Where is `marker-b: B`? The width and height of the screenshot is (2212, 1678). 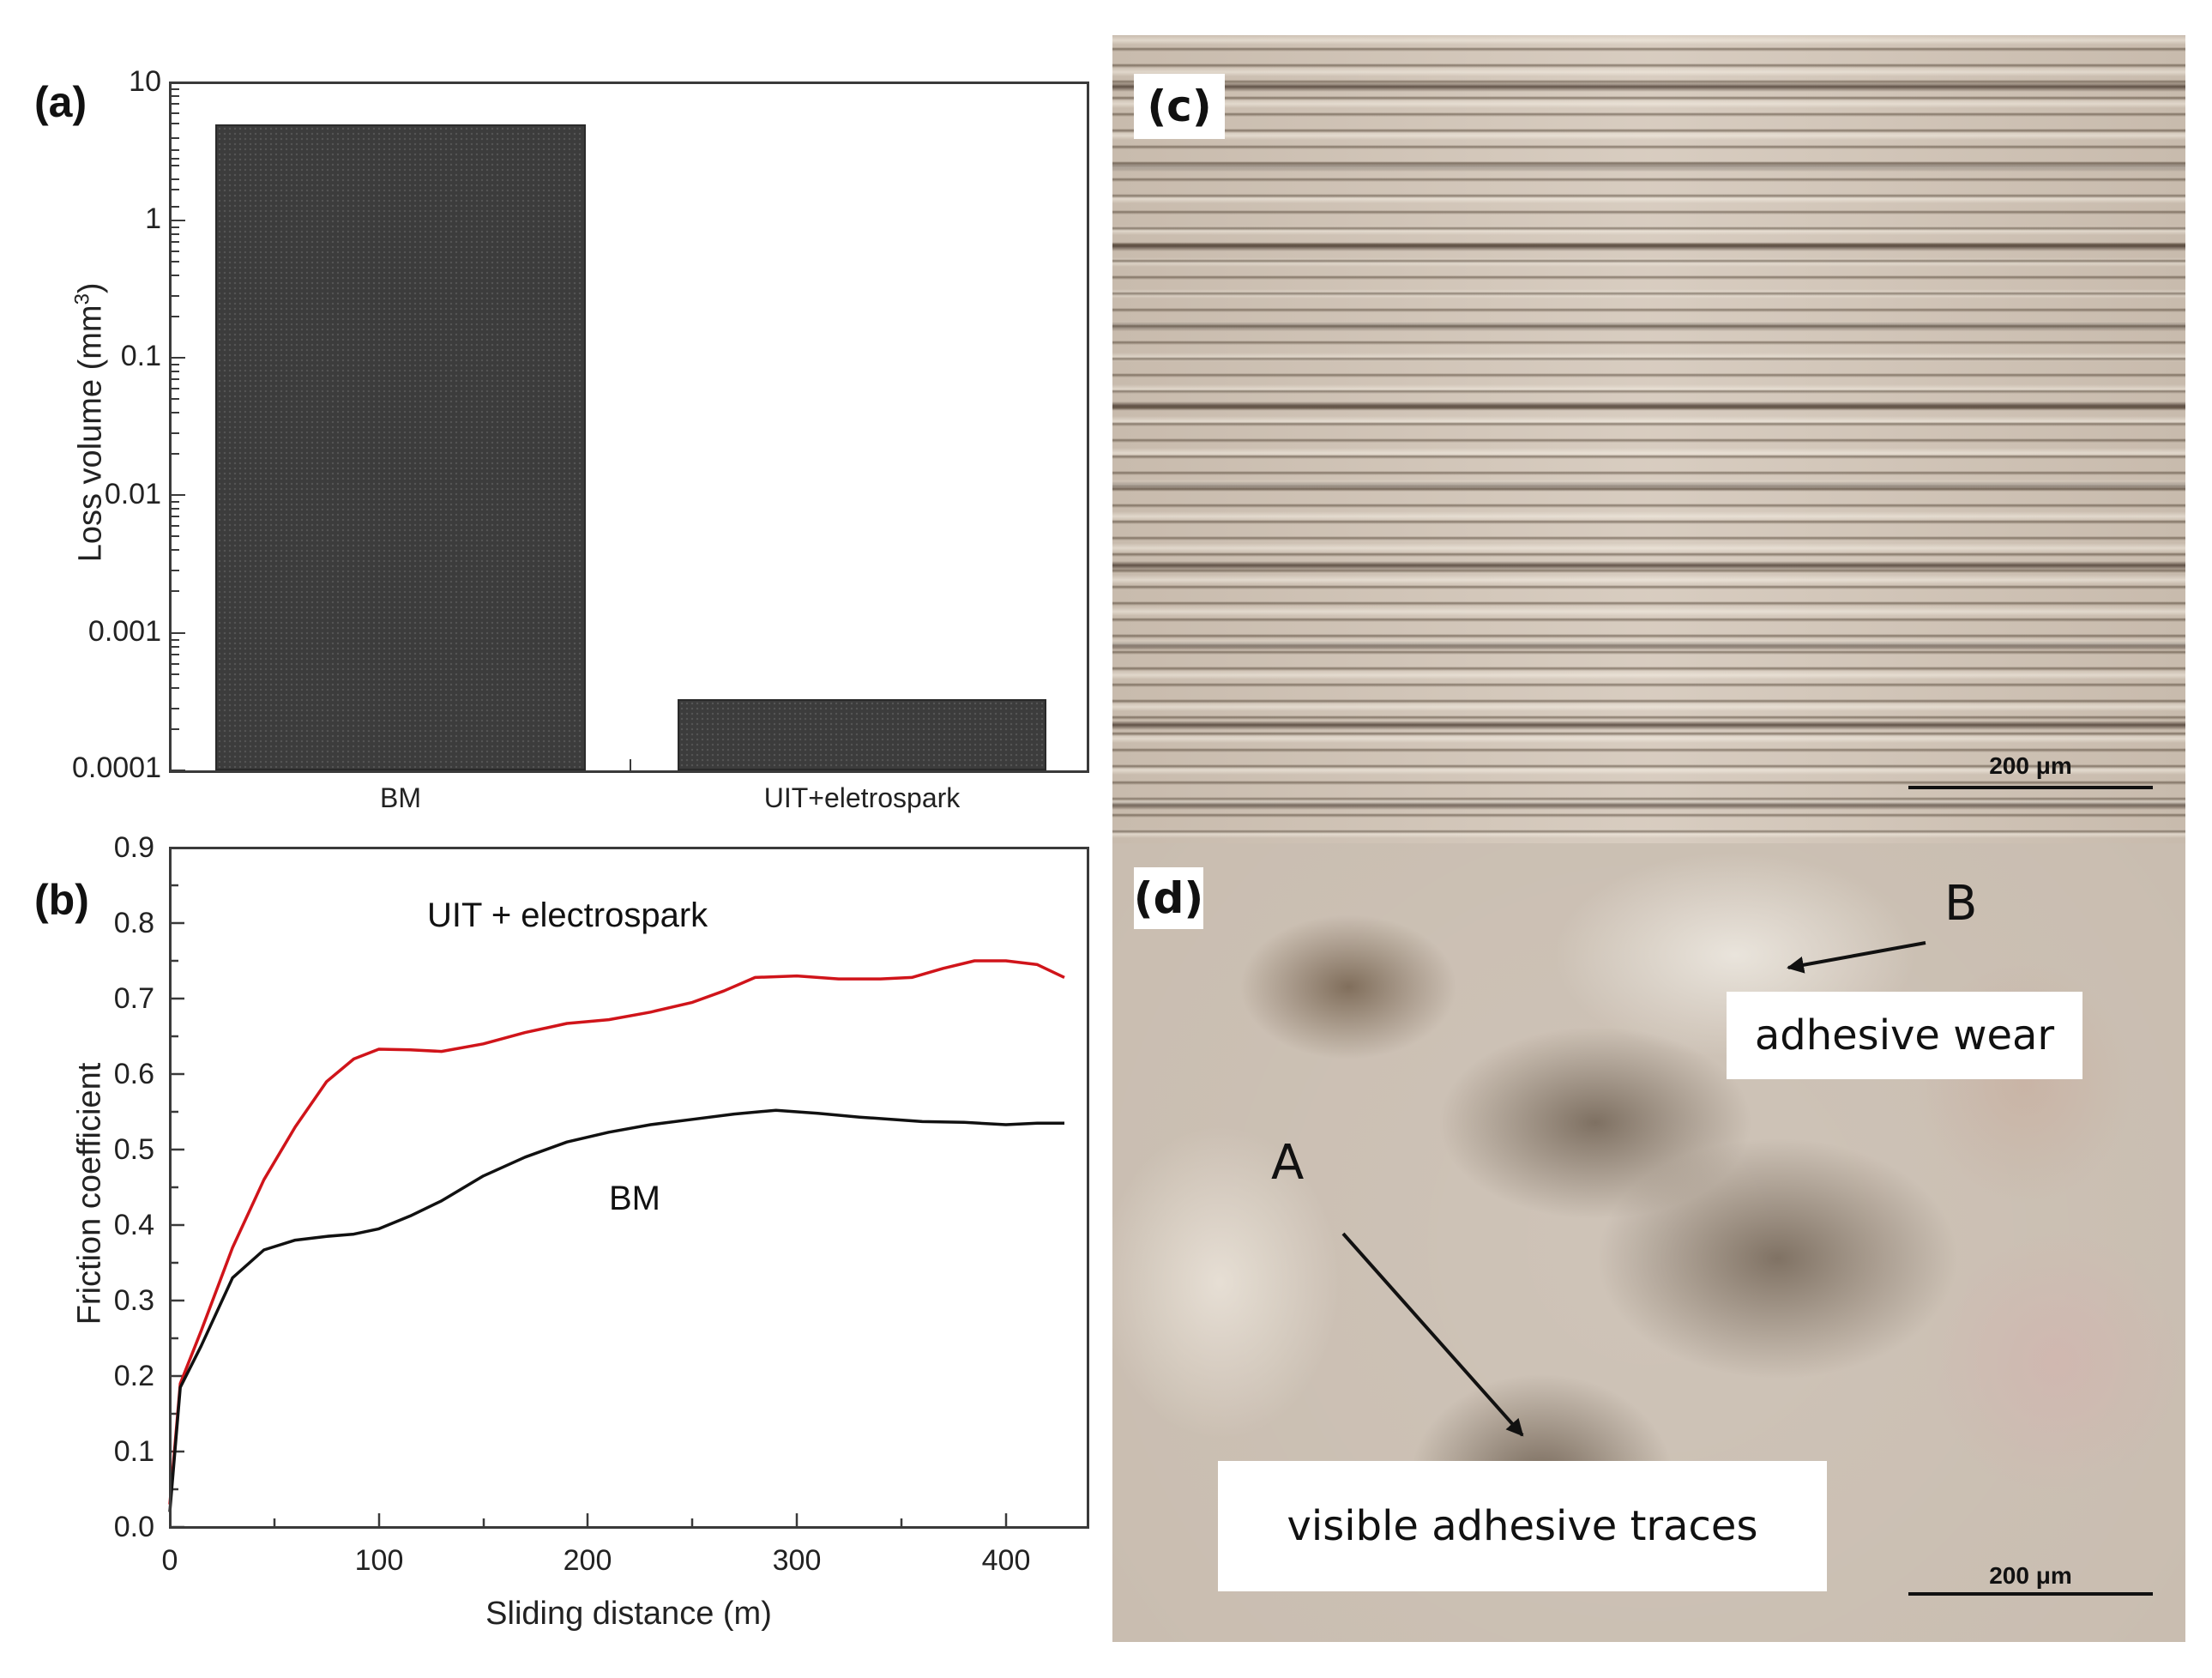
marker-b: B is located at coordinates (1961, 904).